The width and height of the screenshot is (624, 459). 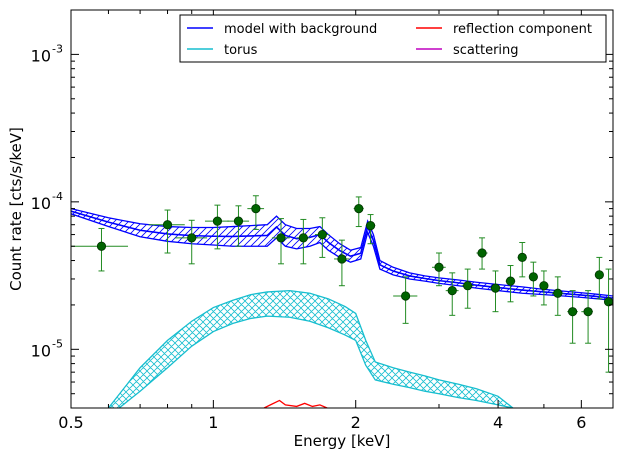 I want to click on y-tick-labels: 10-510-410-3, so click(x=47, y=201).